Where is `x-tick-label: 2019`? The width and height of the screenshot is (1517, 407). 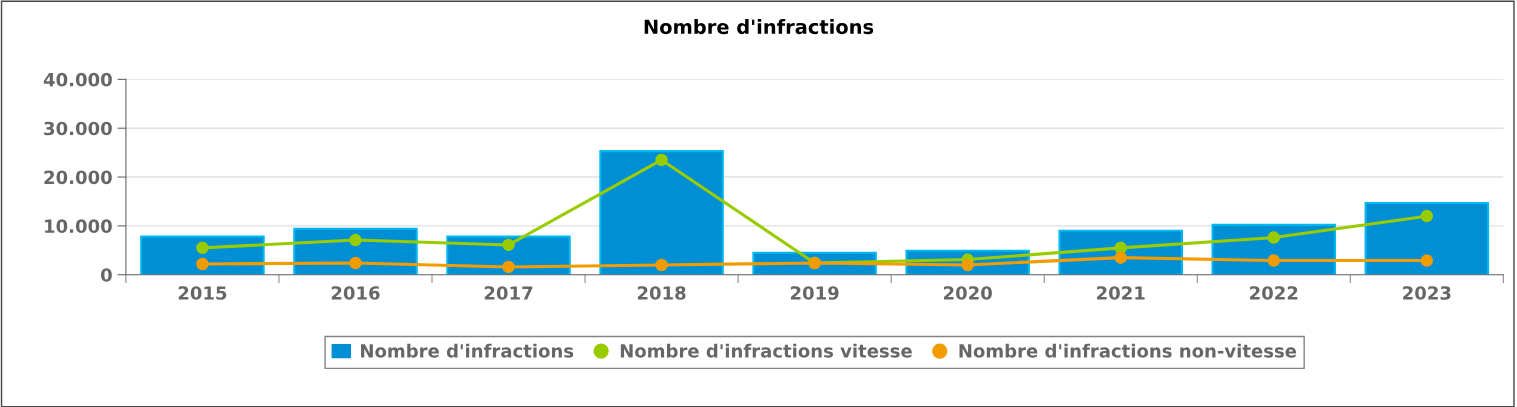 x-tick-label: 2019 is located at coordinates (814, 293).